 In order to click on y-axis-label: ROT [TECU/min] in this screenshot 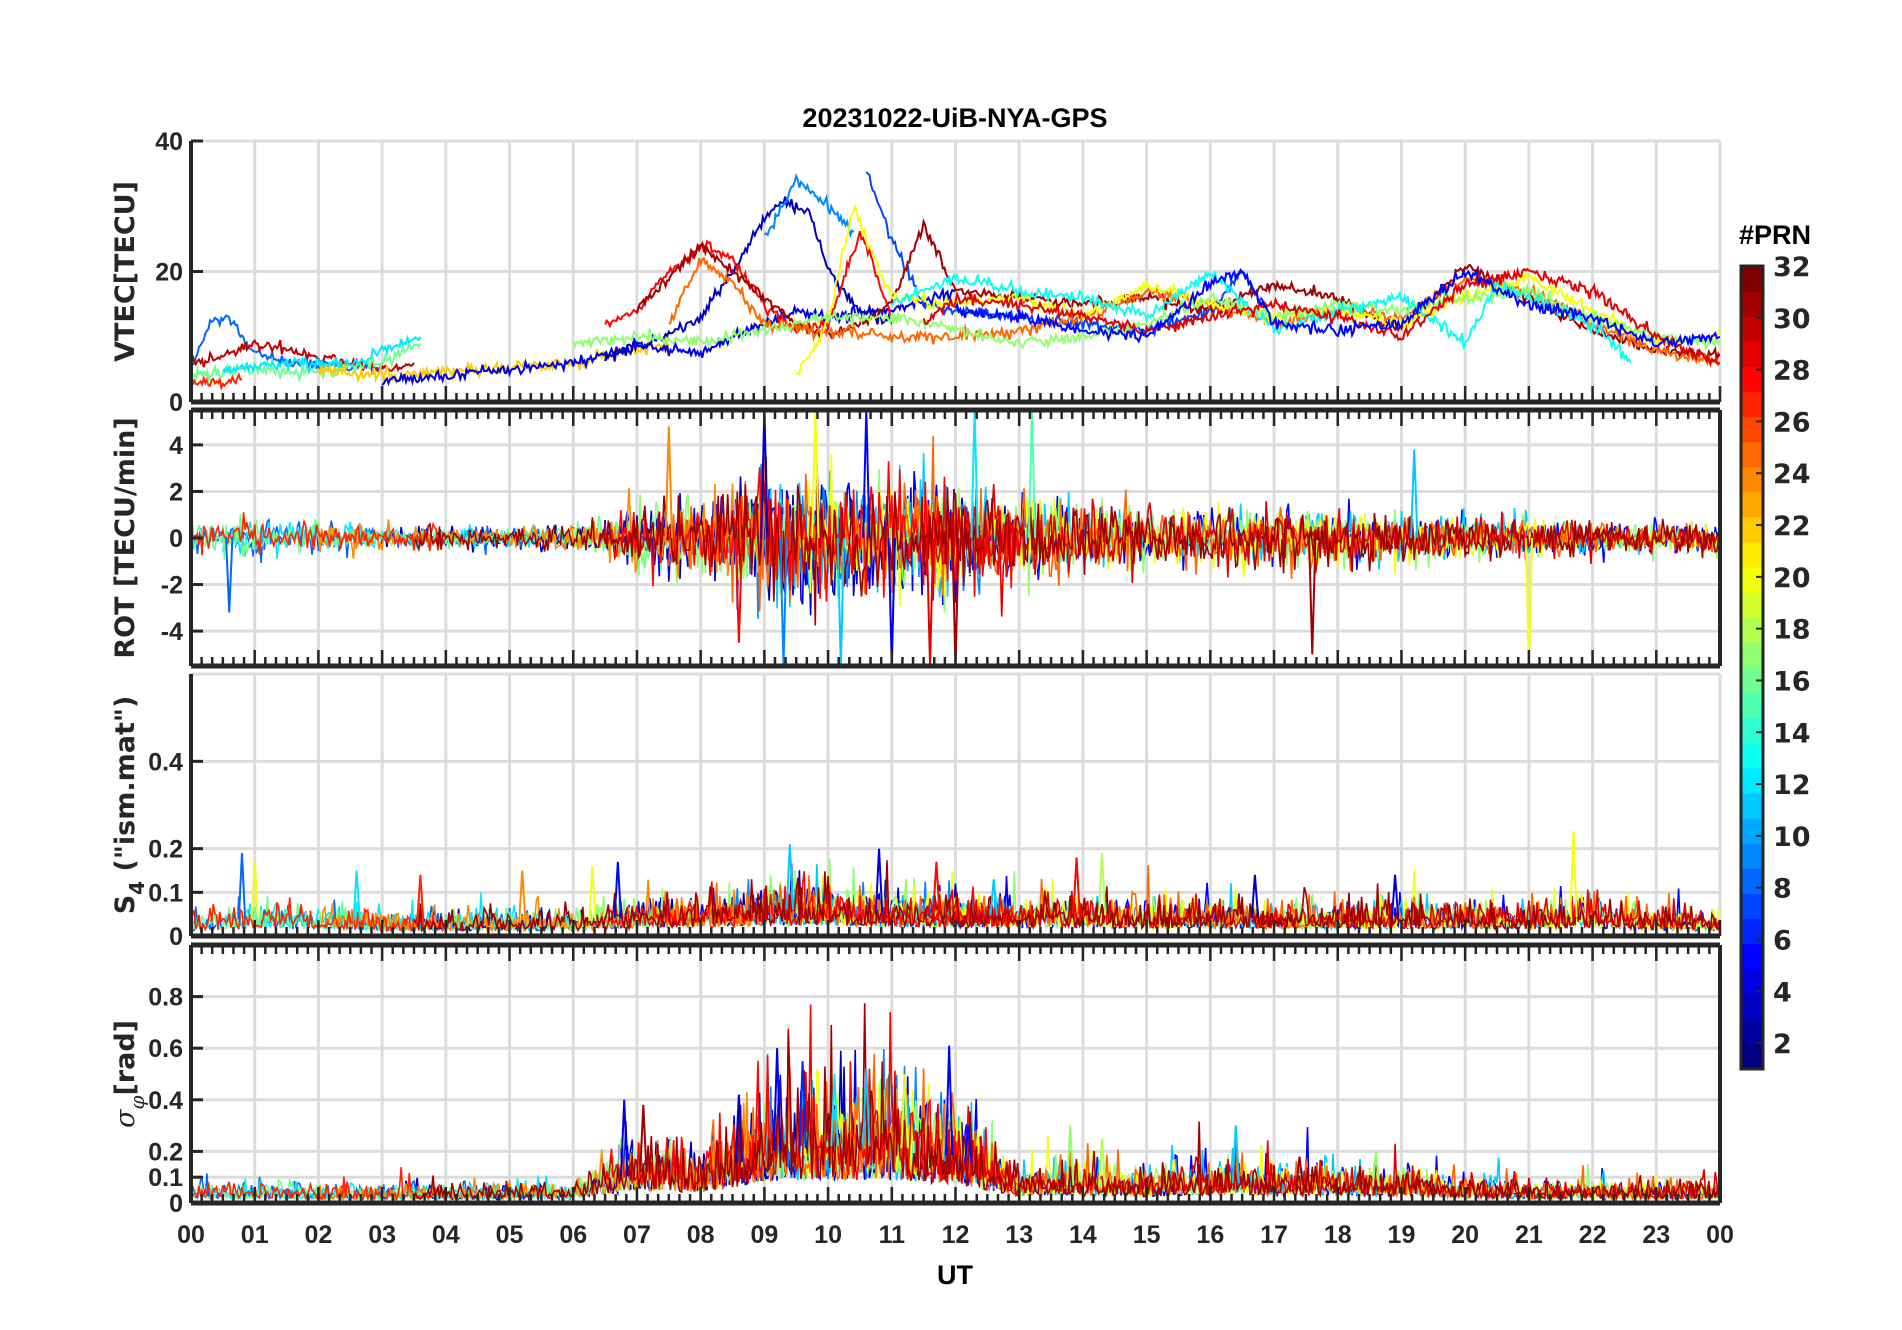, I will do `click(125, 537)`.